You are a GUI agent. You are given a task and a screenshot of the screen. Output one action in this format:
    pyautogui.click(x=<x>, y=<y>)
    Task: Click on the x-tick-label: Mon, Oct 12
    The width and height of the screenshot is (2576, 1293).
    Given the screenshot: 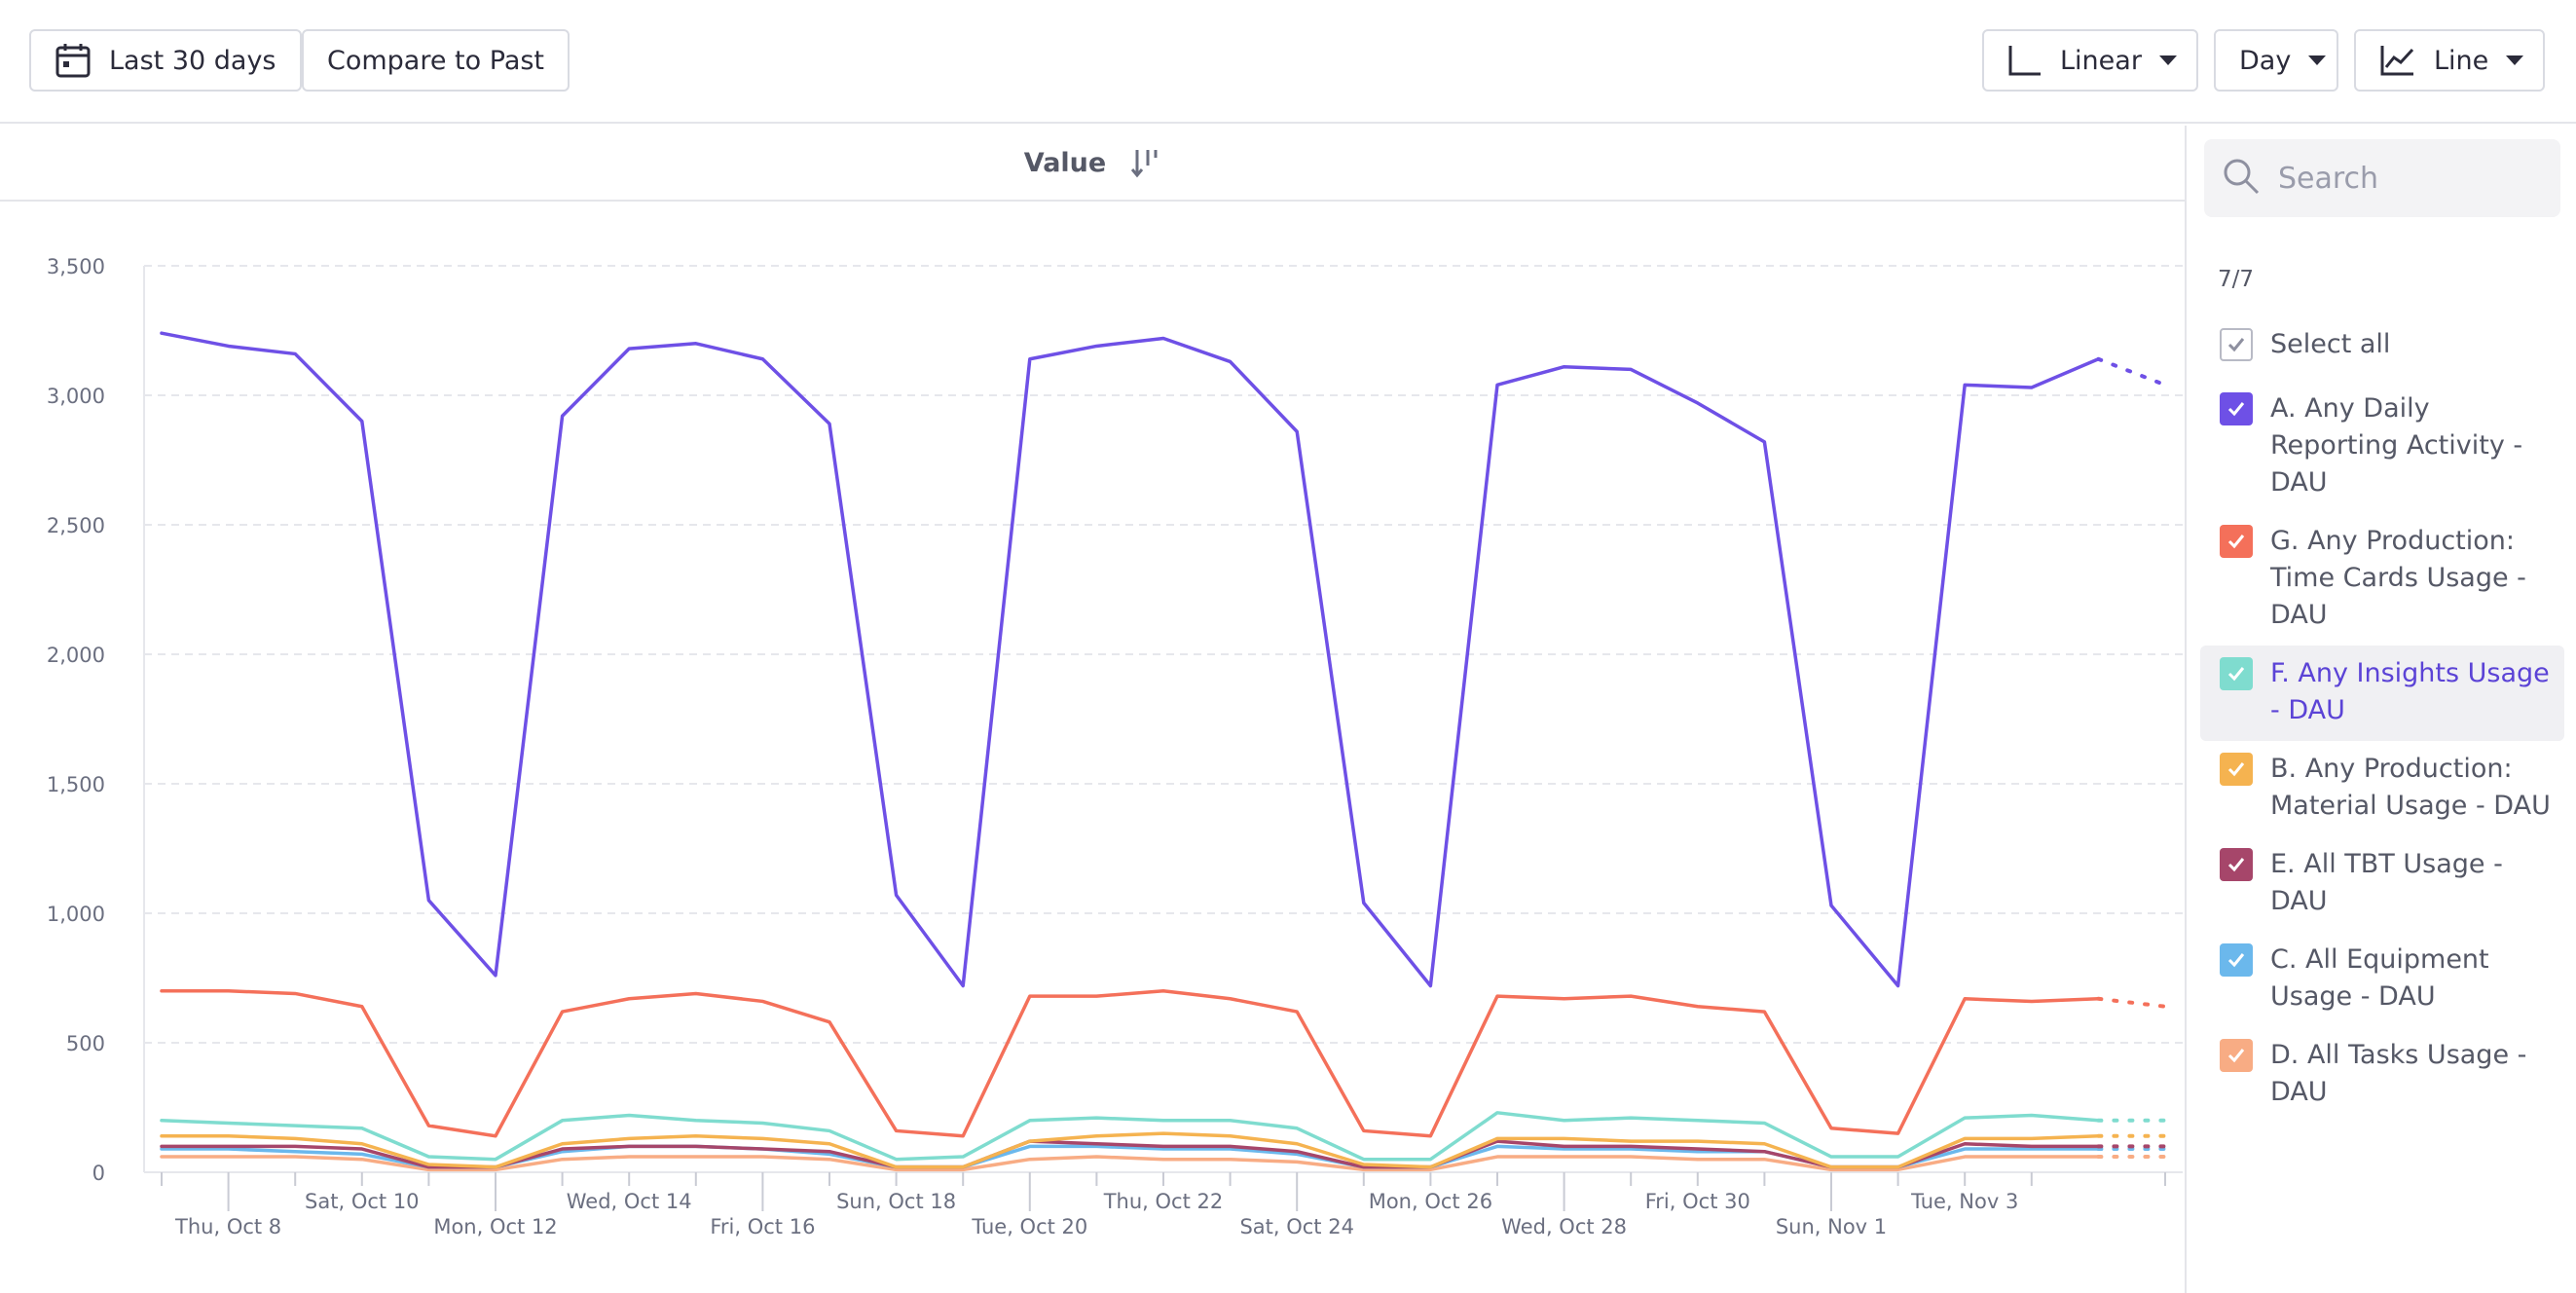 What is the action you would take?
    pyautogui.click(x=495, y=1227)
    